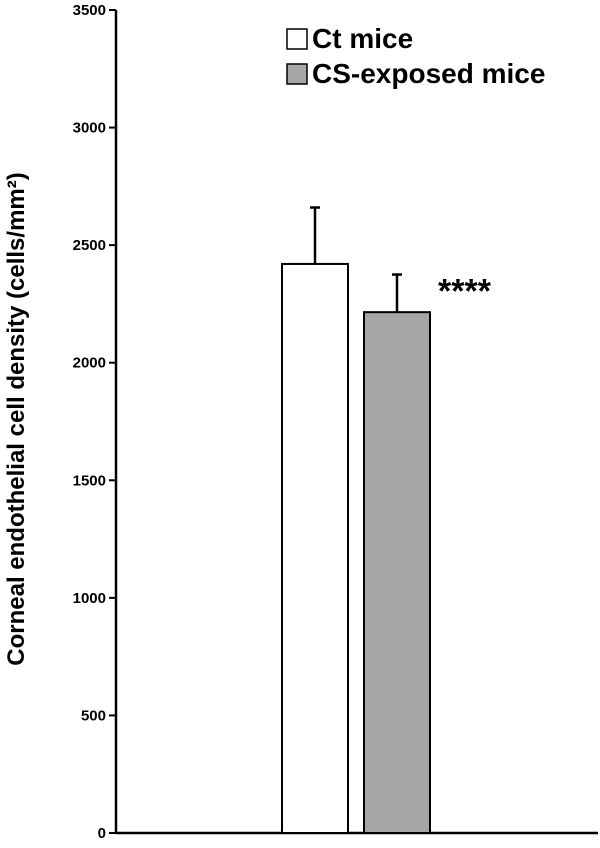 The height and width of the screenshot is (848, 600). Describe the element at coordinates (89, 480) in the screenshot. I see `y-tick-label: 1500` at that location.